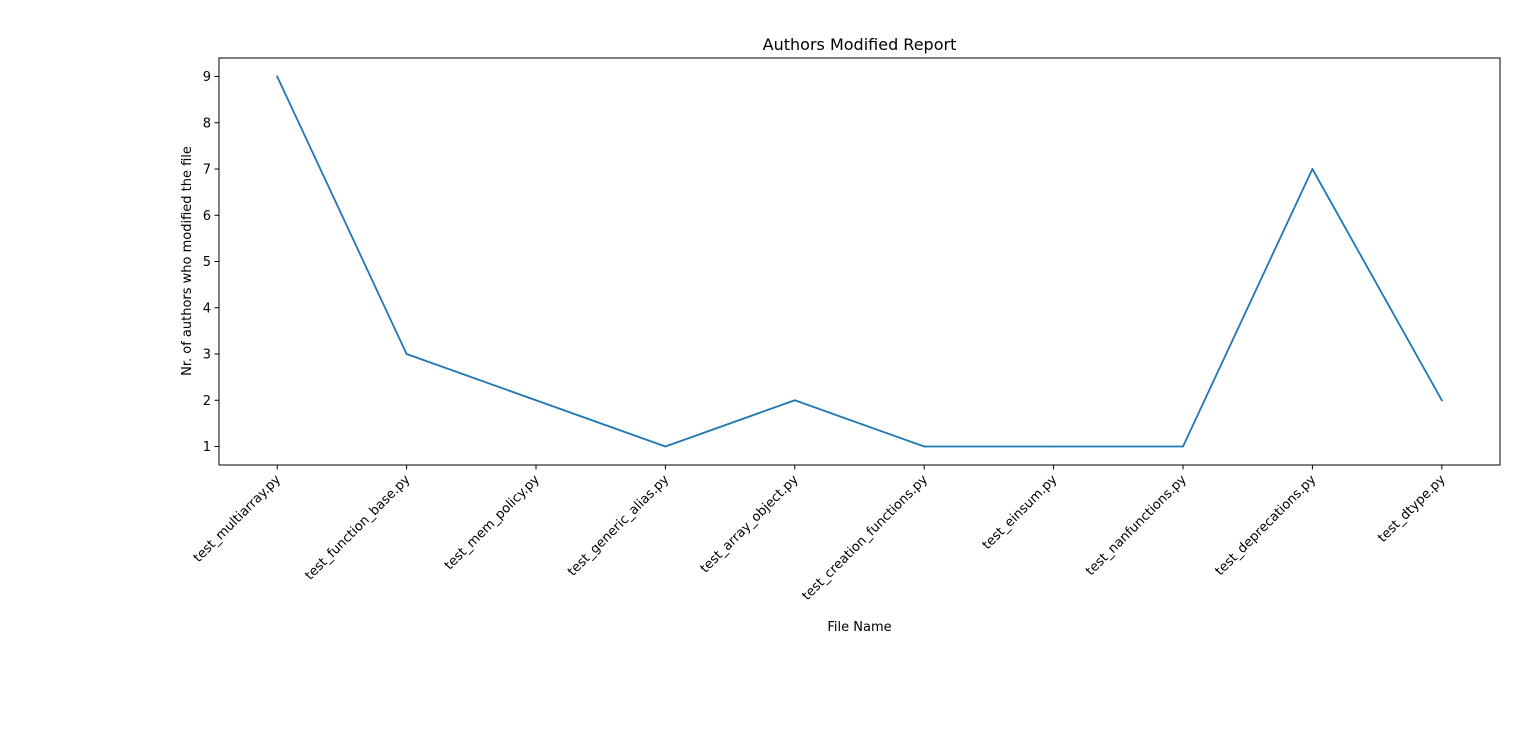 The width and height of the screenshot is (1536, 754). Describe the element at coordinates (207, 355) in the screenshot. I see `y-tick-label: 3` at that location.